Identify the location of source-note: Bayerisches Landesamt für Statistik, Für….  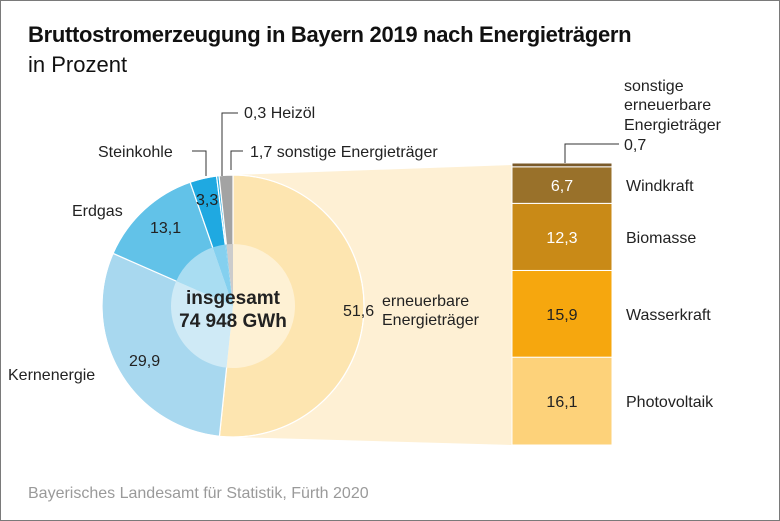
(198, 493).